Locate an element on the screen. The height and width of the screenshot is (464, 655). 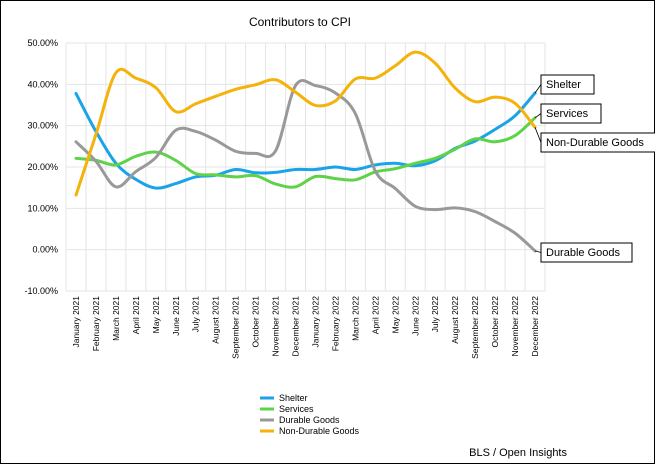
callout-label-shelter: Shelter is located at coordinates (563, 85).